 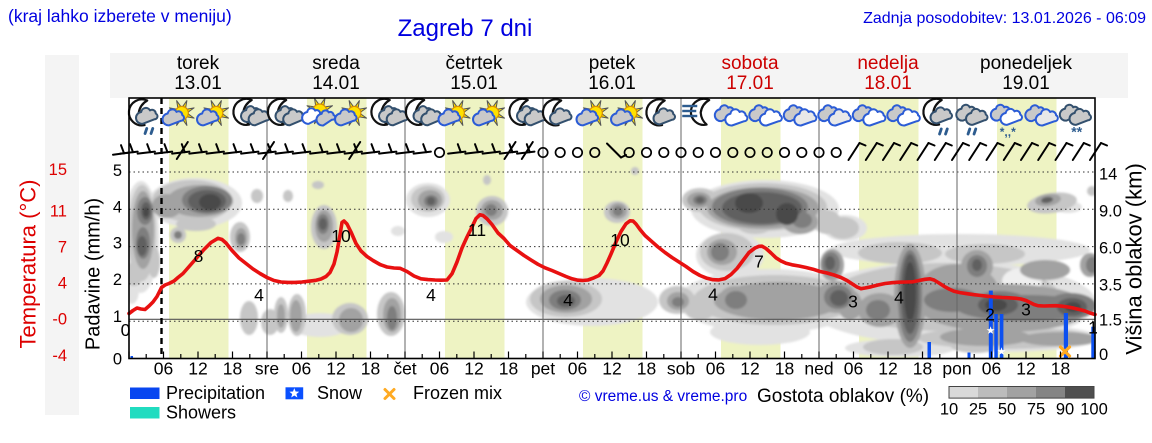 I want to click on svg-text: 3.5, so click(x=1110, y=286).